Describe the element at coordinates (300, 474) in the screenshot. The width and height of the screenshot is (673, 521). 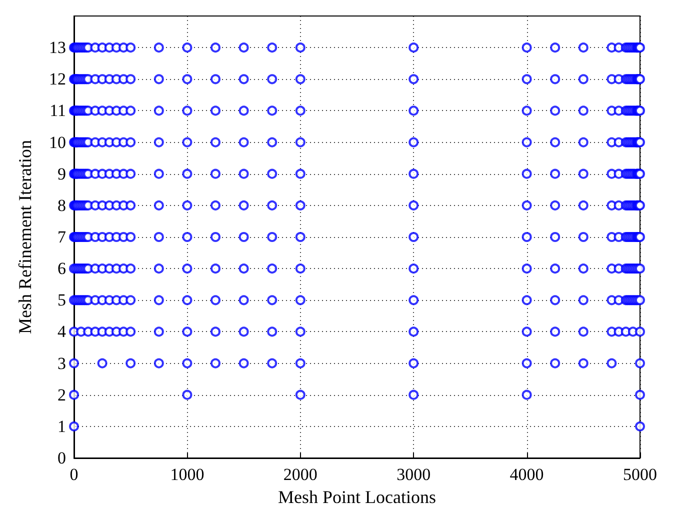
I see `x-tick-label: 2000` at that location.